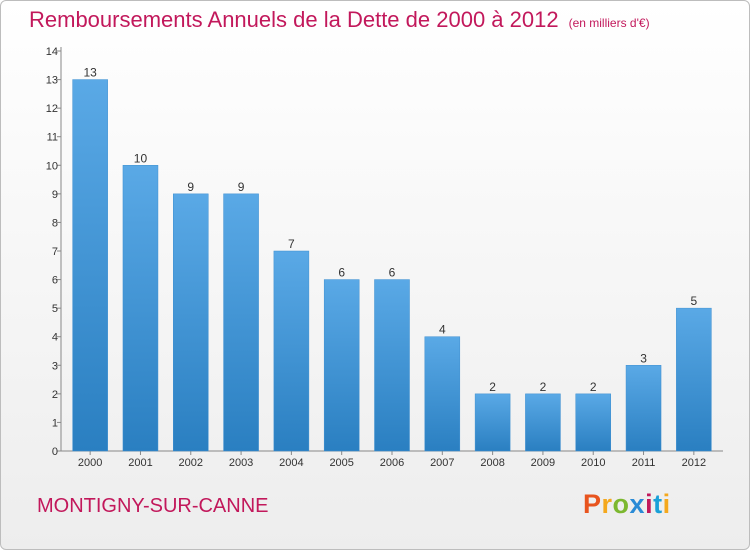 Image resolution: width=750 pixels, height=550 pixels. I want to click on y-tick-label: 7, so click(55, 252).